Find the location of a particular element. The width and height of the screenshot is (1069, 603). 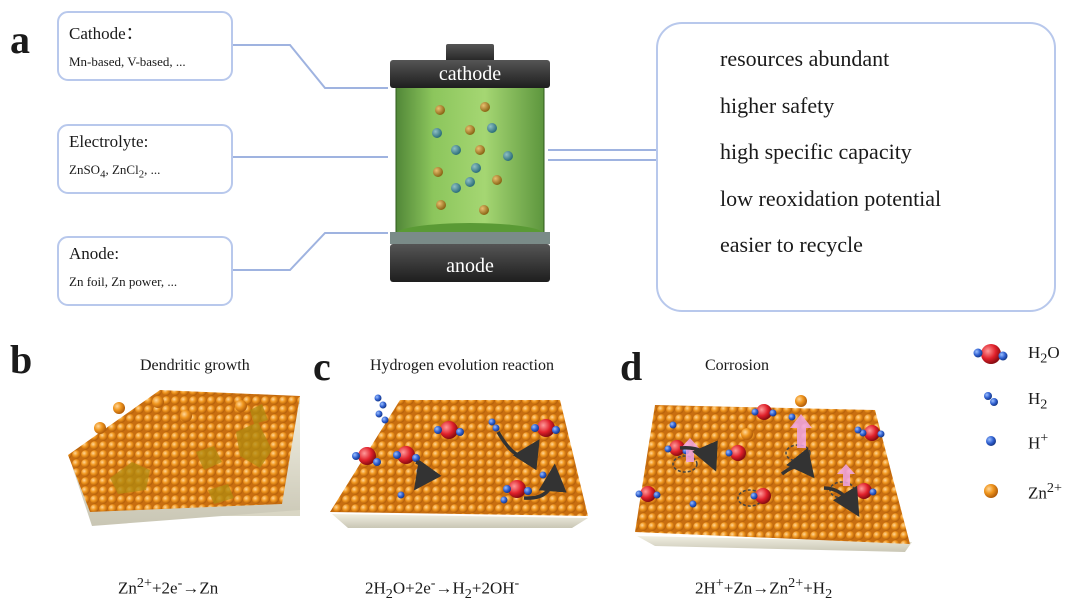

hydrogen-molecule-icon is located at coordinates (991, 399).